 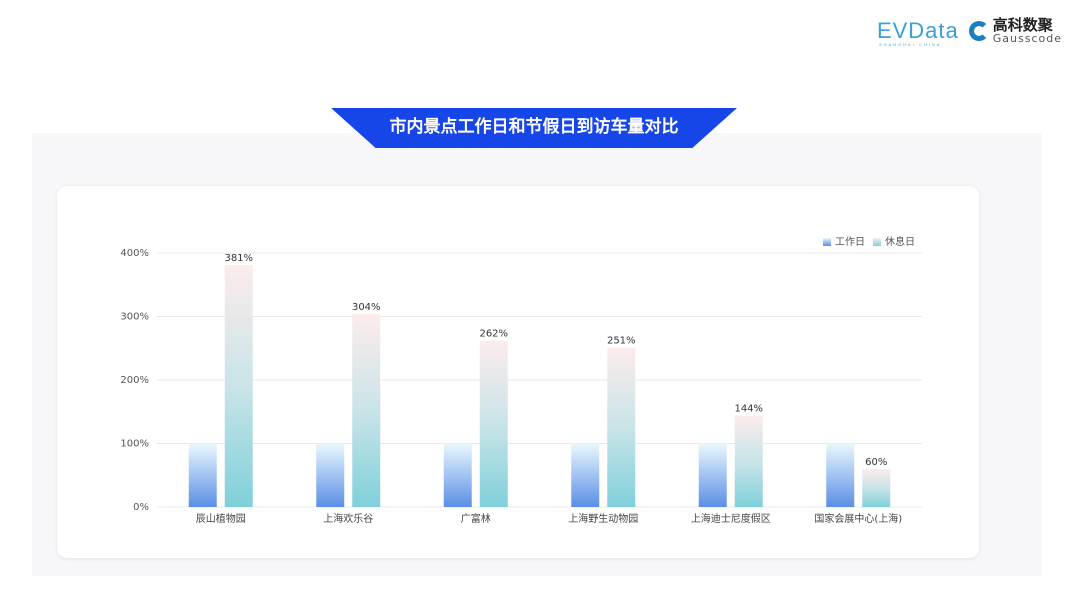 I want to click on gausscode-mark-icon, so click(x=978, y=31).